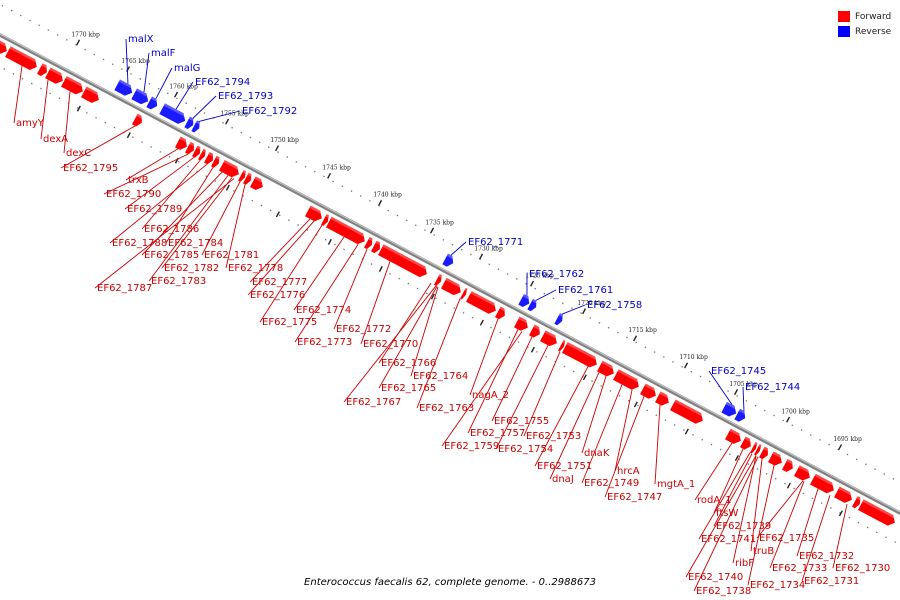 The width and height of the screenshot is (900, 600). I want to click on tick-label: 1735 kbp, so click(439, 222).